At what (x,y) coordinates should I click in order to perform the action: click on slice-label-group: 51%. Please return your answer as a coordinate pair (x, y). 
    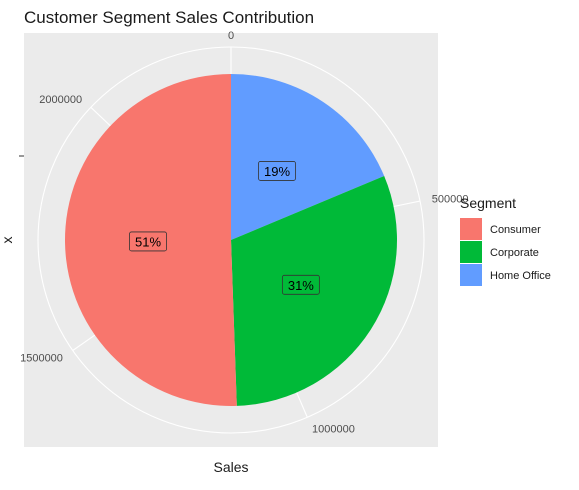
    Looking at the image, I should click on (148, 241).